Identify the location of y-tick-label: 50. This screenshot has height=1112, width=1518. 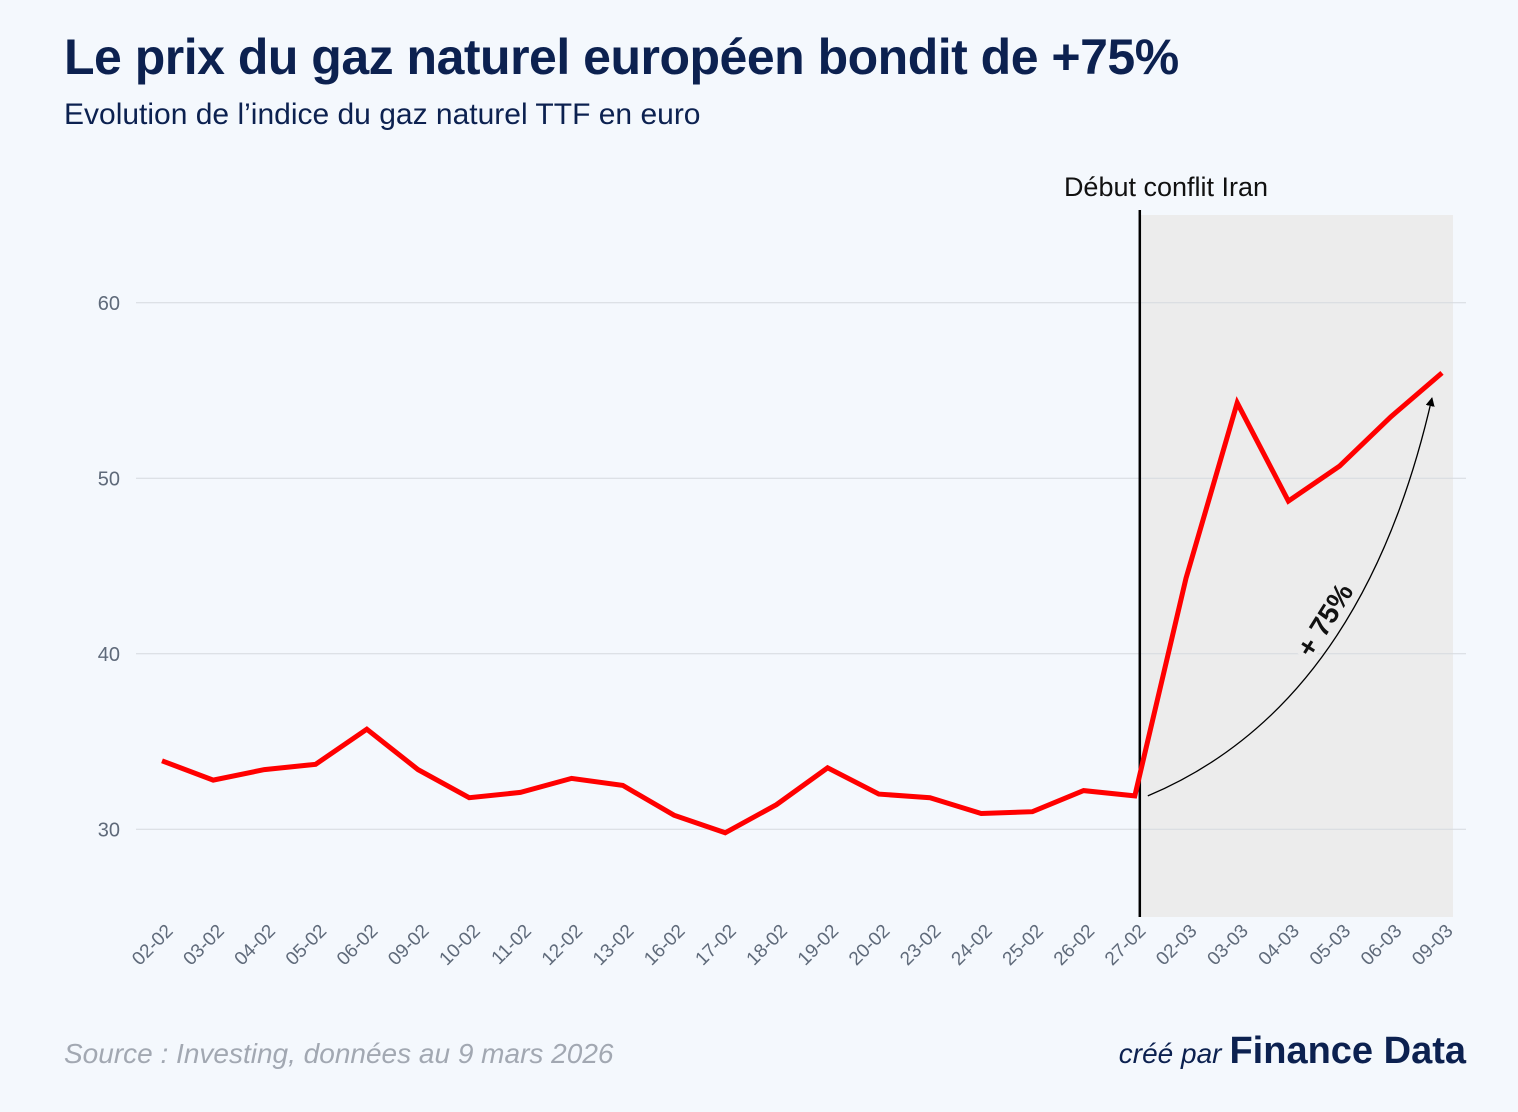
(109, 479).